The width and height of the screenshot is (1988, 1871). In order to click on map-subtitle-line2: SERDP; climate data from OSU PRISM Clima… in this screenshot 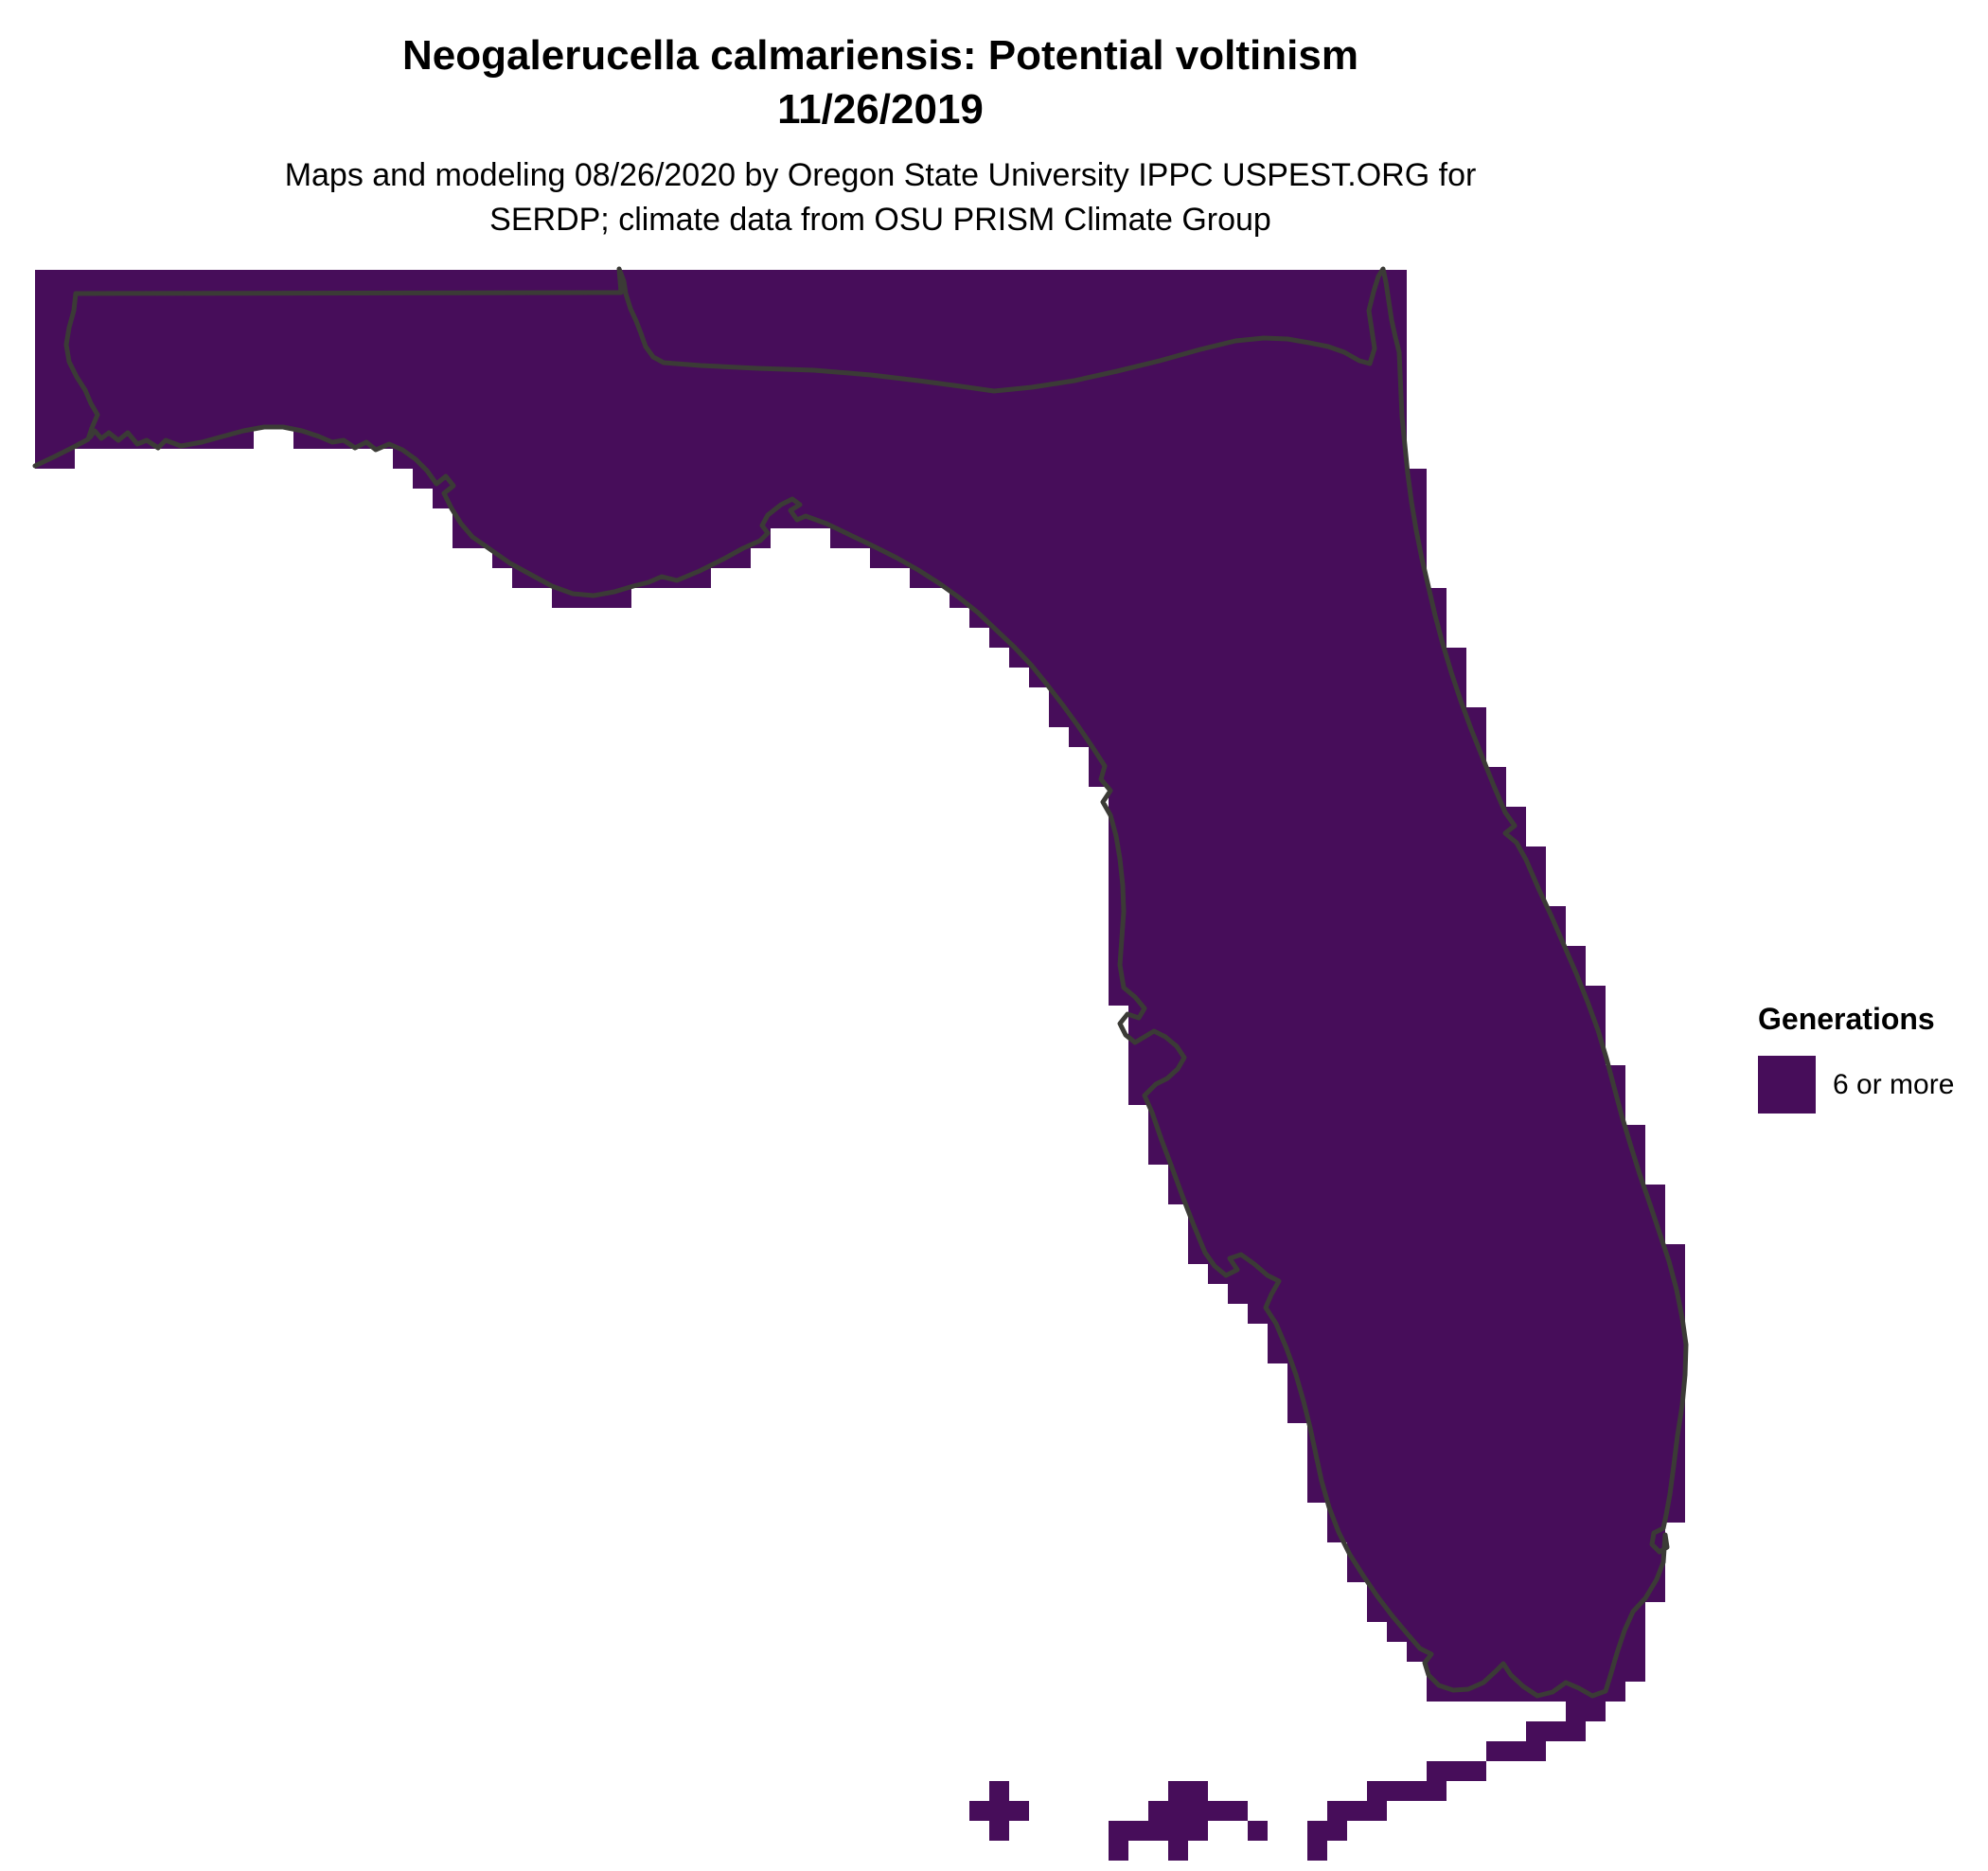, I will do `click(880, 220)`.